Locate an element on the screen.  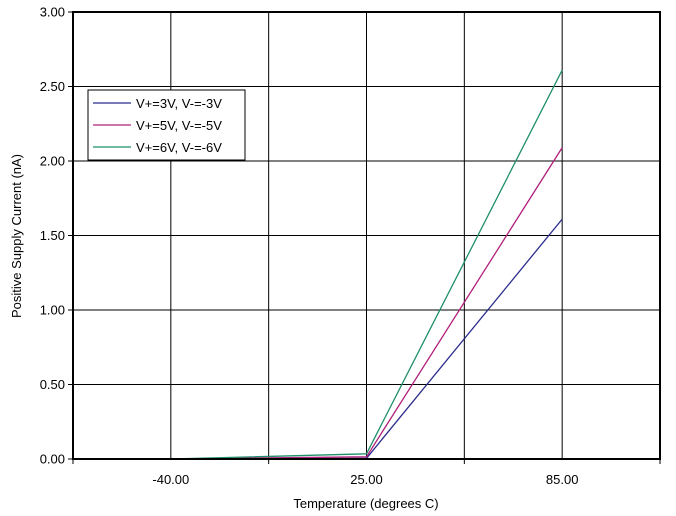
legend-label: V+=6V, V-=-6V is located at coordinates (179, 147).